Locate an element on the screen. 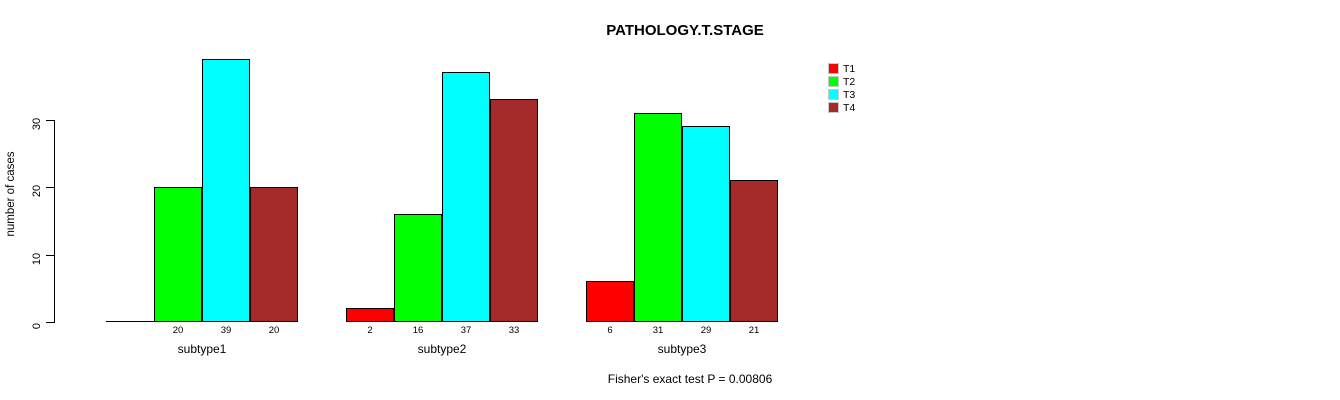  bar-count-label: 33 is located at coordinates (514, 330).